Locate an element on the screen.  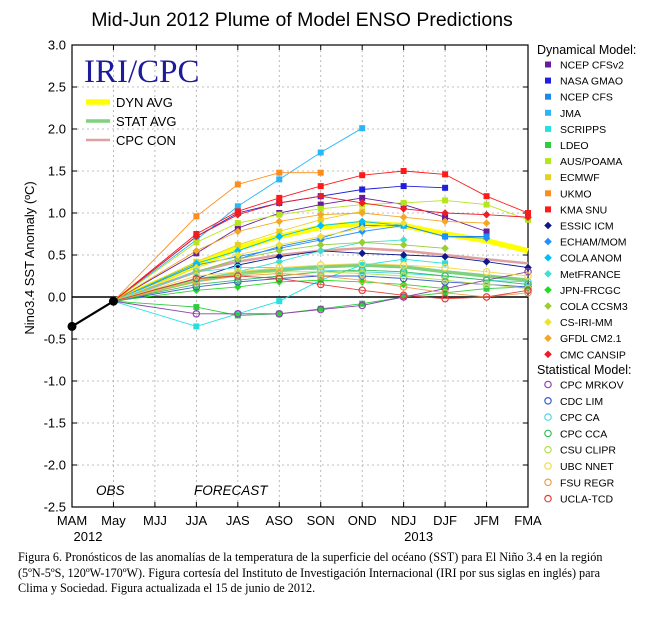
obs-annotation: OBS is located at coordinates (110, 490).